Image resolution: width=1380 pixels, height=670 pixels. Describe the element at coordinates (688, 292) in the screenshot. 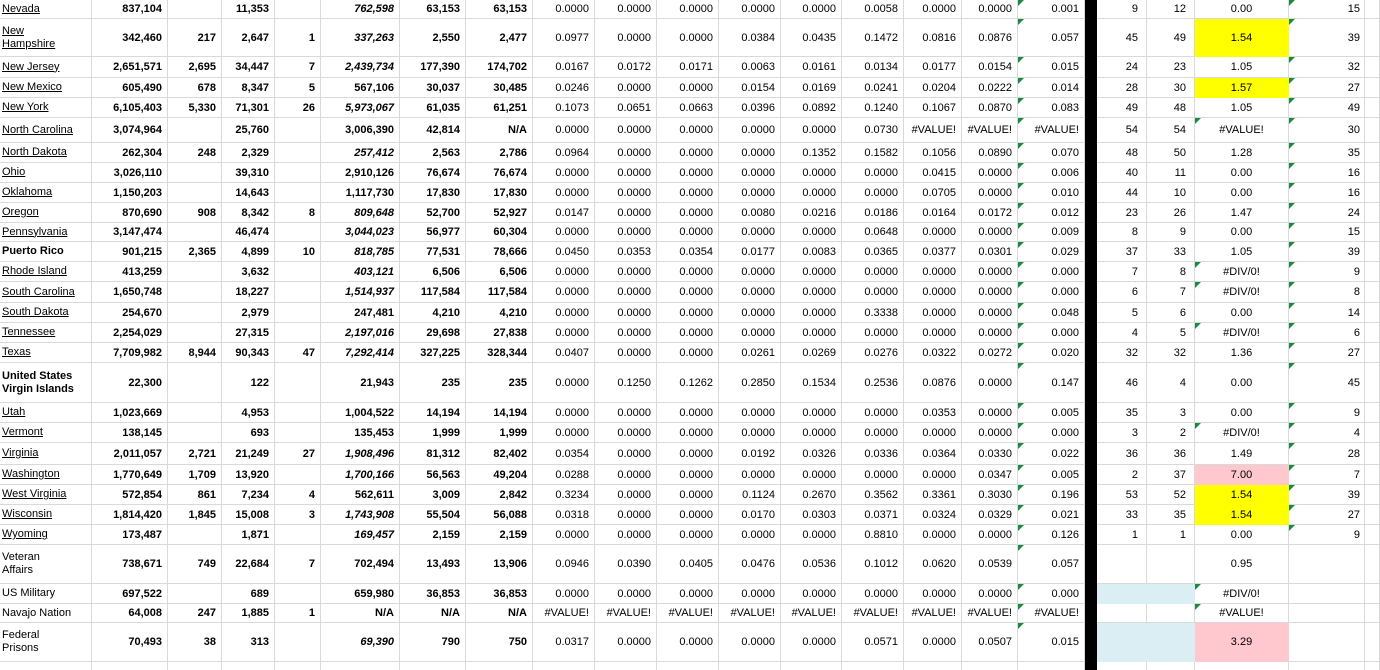

I see `cell-K14: 0.0000` at that location.